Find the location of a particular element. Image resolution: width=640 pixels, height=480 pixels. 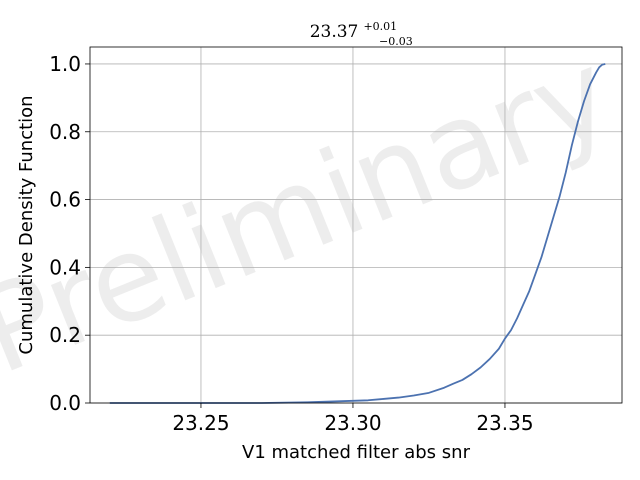

x-tick-label: 23.35 is located at coordinates (504, 423).